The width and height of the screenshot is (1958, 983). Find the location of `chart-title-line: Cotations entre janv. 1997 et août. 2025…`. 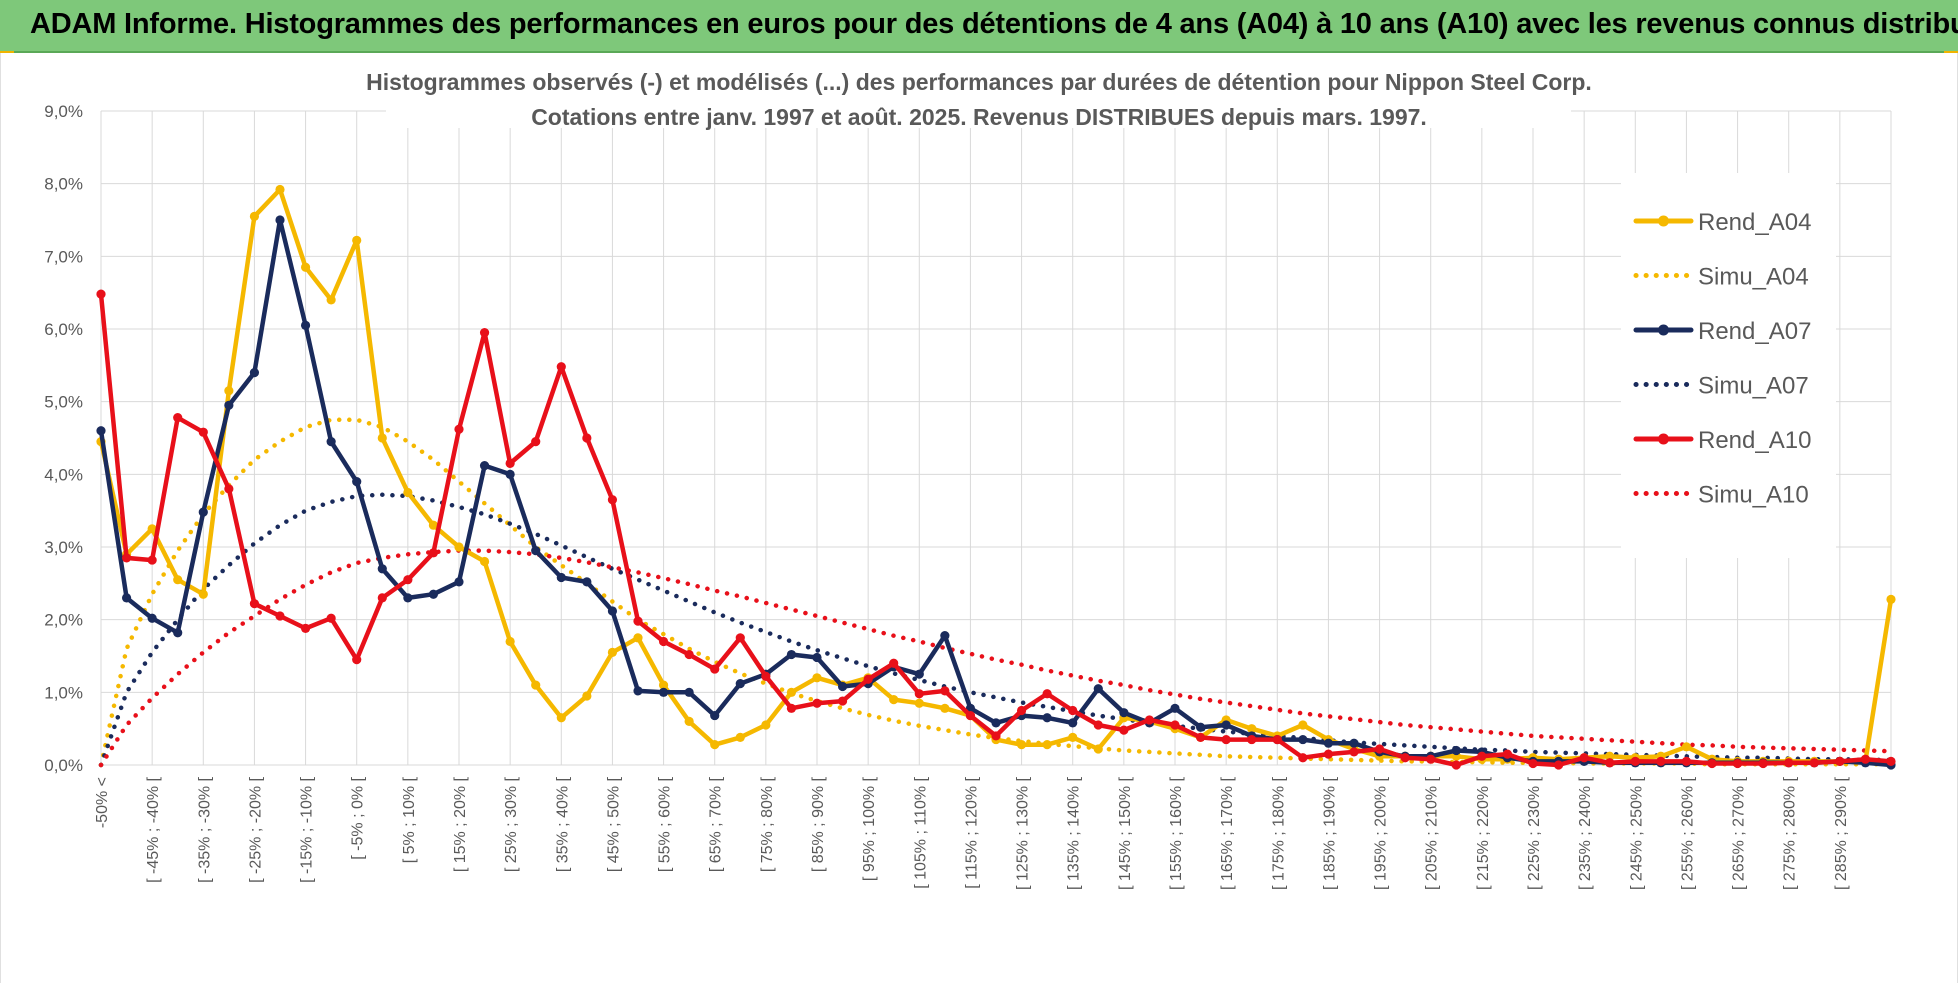

chart-title-line: Cotations entre janv. 1997 et août. 2025… is located at coordinates (979, 117).